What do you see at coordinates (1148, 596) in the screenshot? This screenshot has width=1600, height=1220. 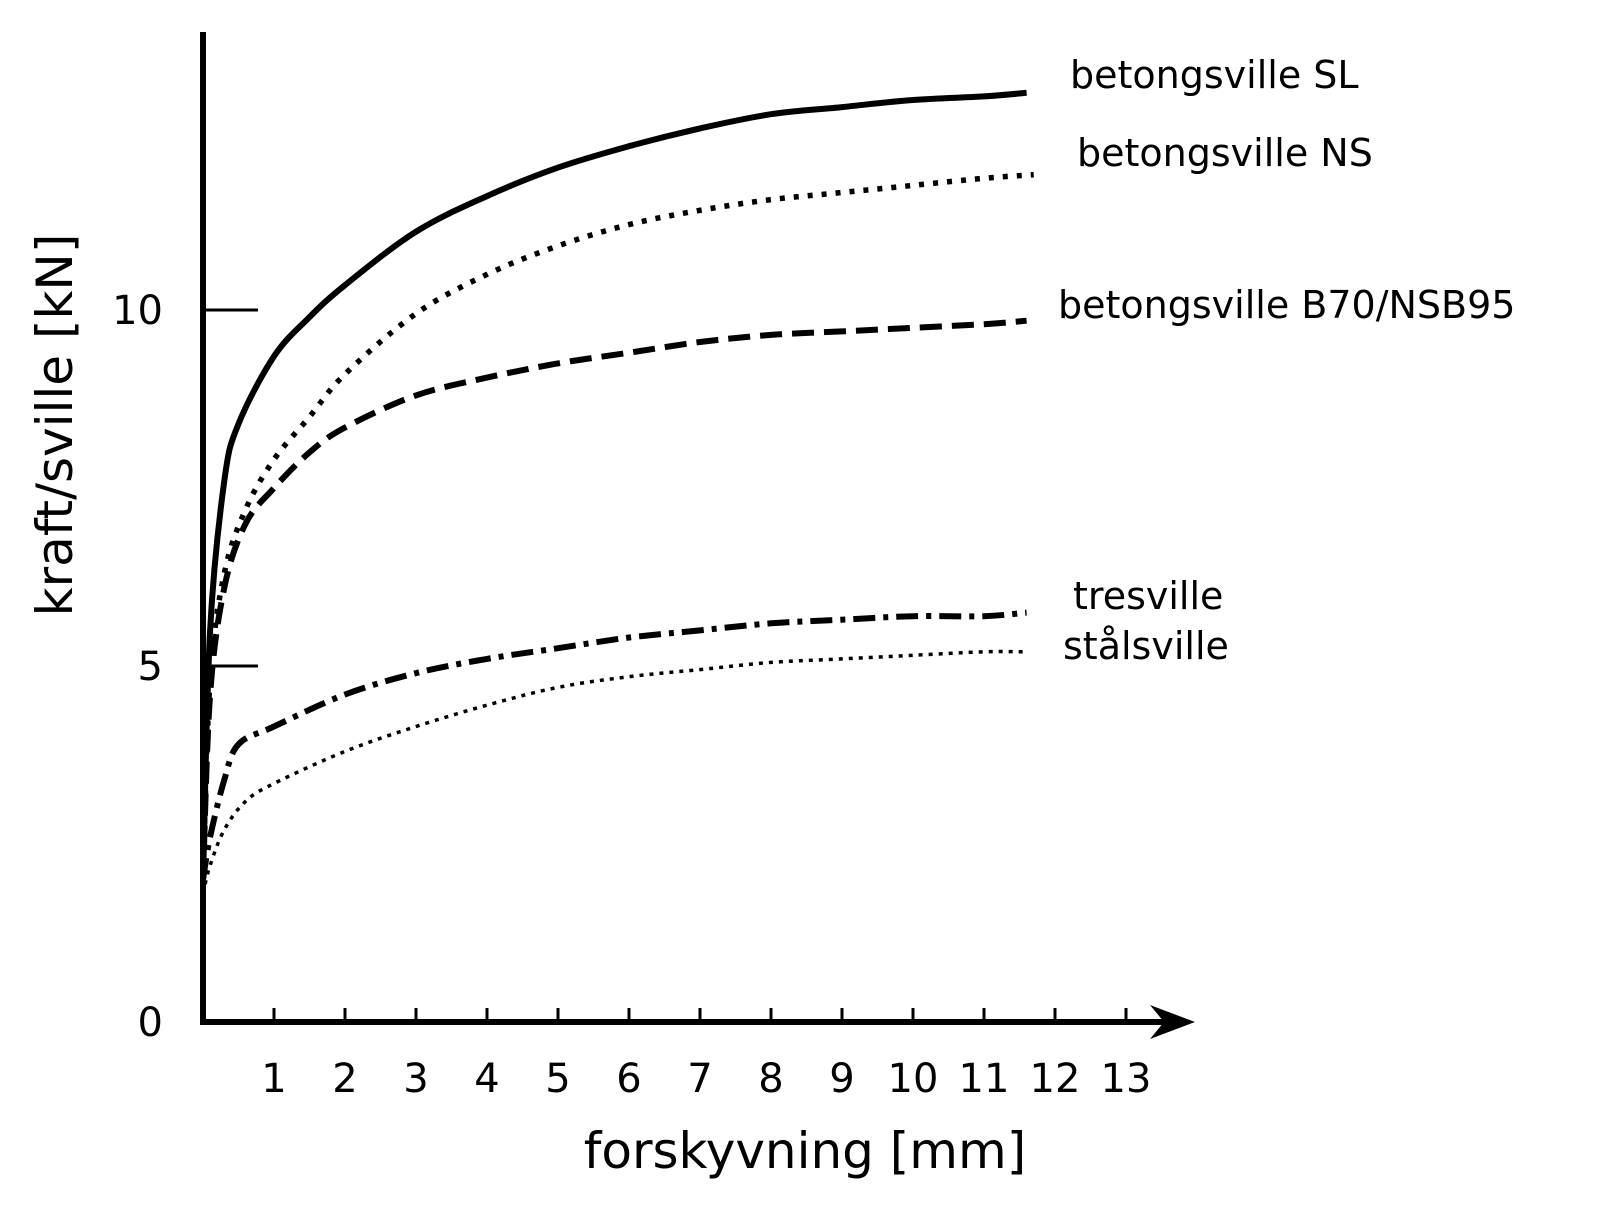 I see `series-label-4: tresville` at bounding box center [1148, 596].